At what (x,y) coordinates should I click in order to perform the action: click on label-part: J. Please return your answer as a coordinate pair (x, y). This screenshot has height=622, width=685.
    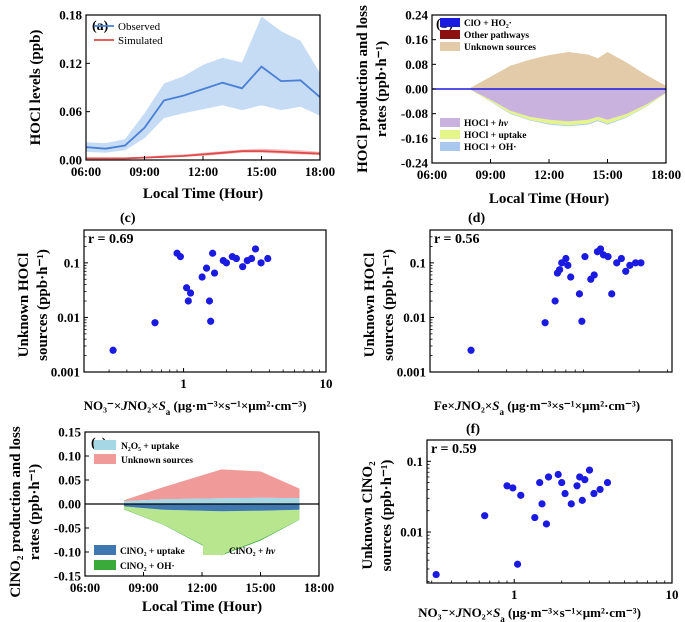
    Looking at the image, I should click on (459, 612).